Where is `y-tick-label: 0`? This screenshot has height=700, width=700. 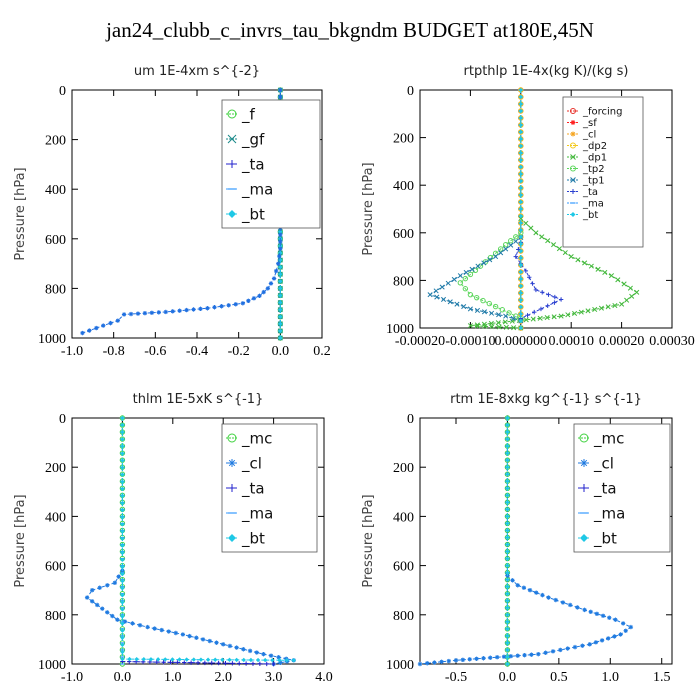 y-tick-label: 0 is located at coordinates (62, 91).